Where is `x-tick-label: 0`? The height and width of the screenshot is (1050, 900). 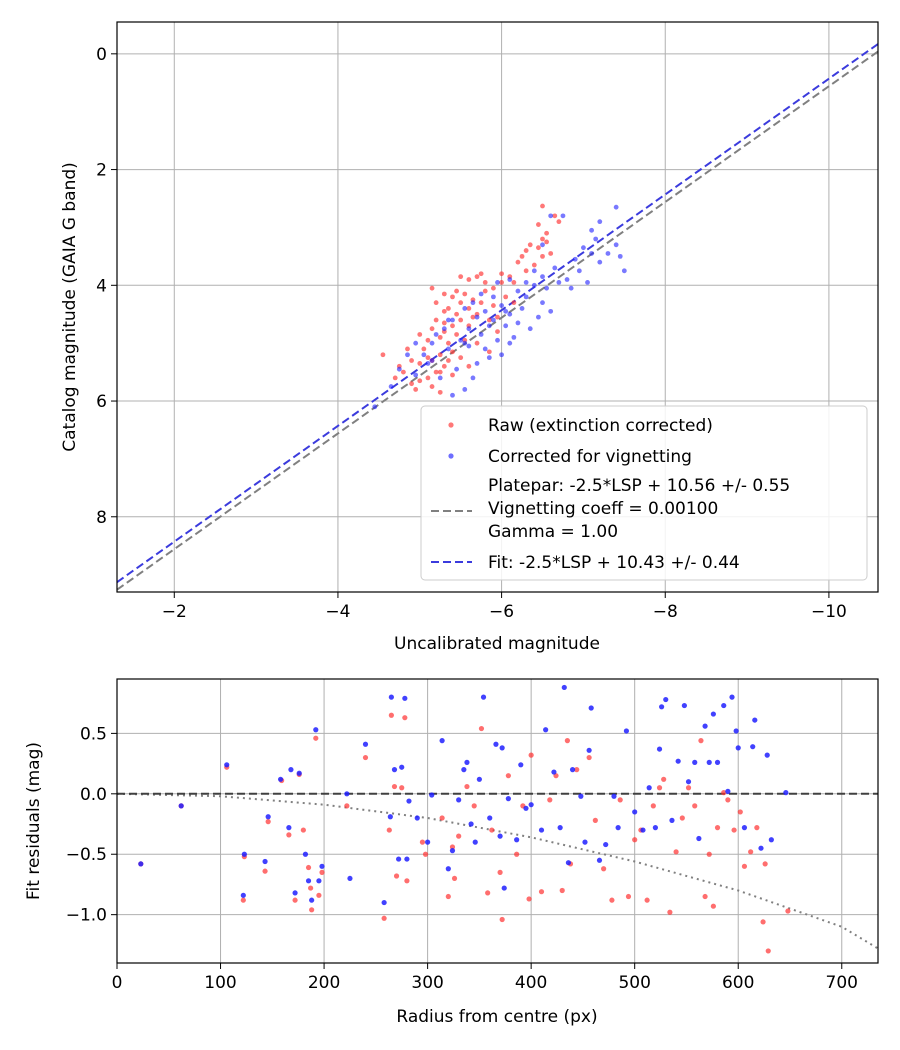 x-tick-label: 0 is located at coordinates (117, 983).